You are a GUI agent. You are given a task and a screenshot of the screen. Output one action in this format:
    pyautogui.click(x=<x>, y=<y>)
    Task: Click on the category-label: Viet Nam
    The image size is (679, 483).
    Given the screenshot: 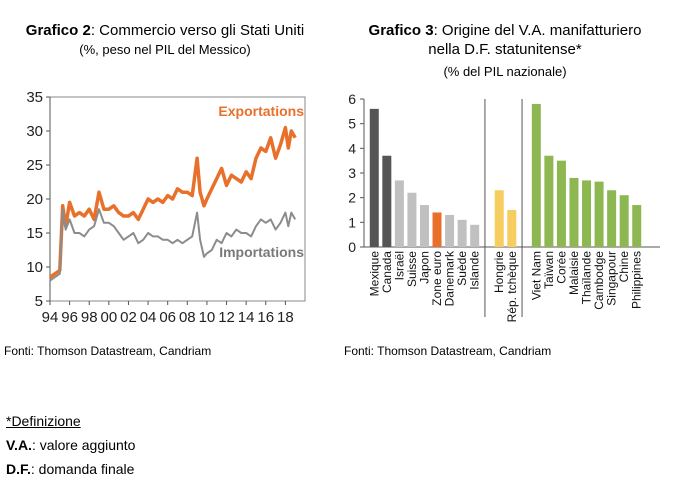 What is the action you would take?
    pyautogui.click(x=536, y=275)
    